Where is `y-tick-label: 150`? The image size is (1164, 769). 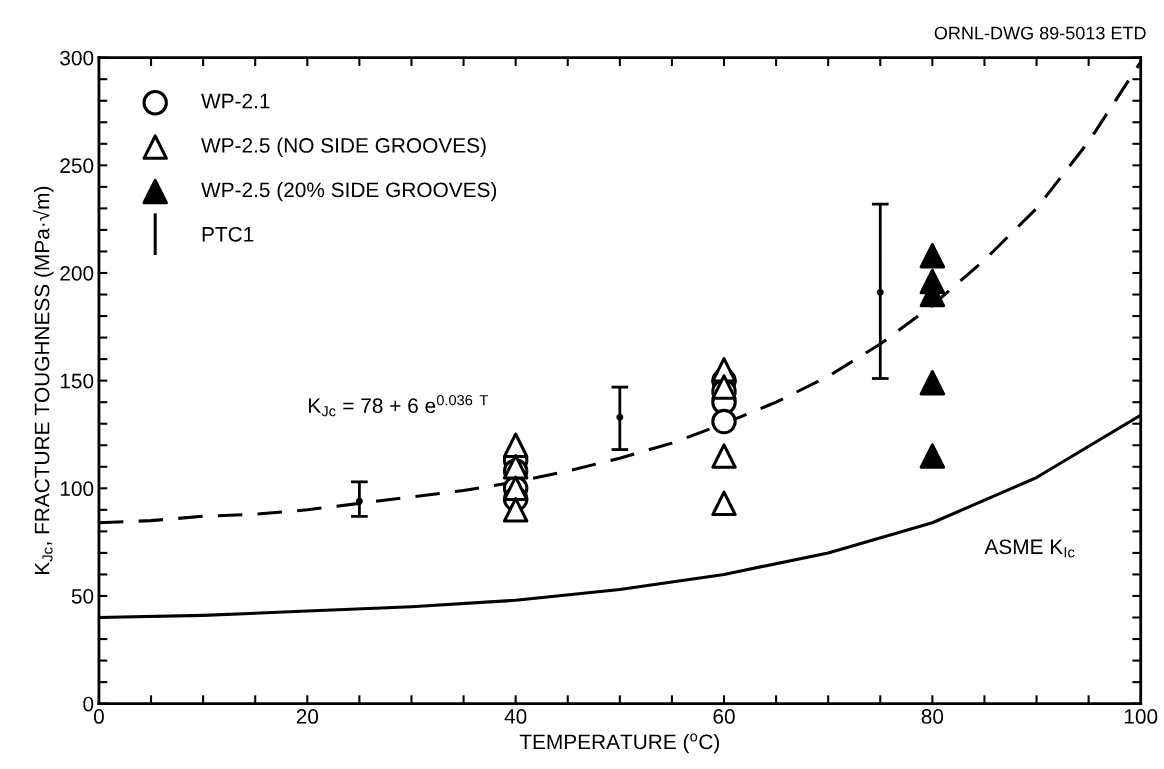
y-tick-label: 150 is located at coordinates (77, 381).